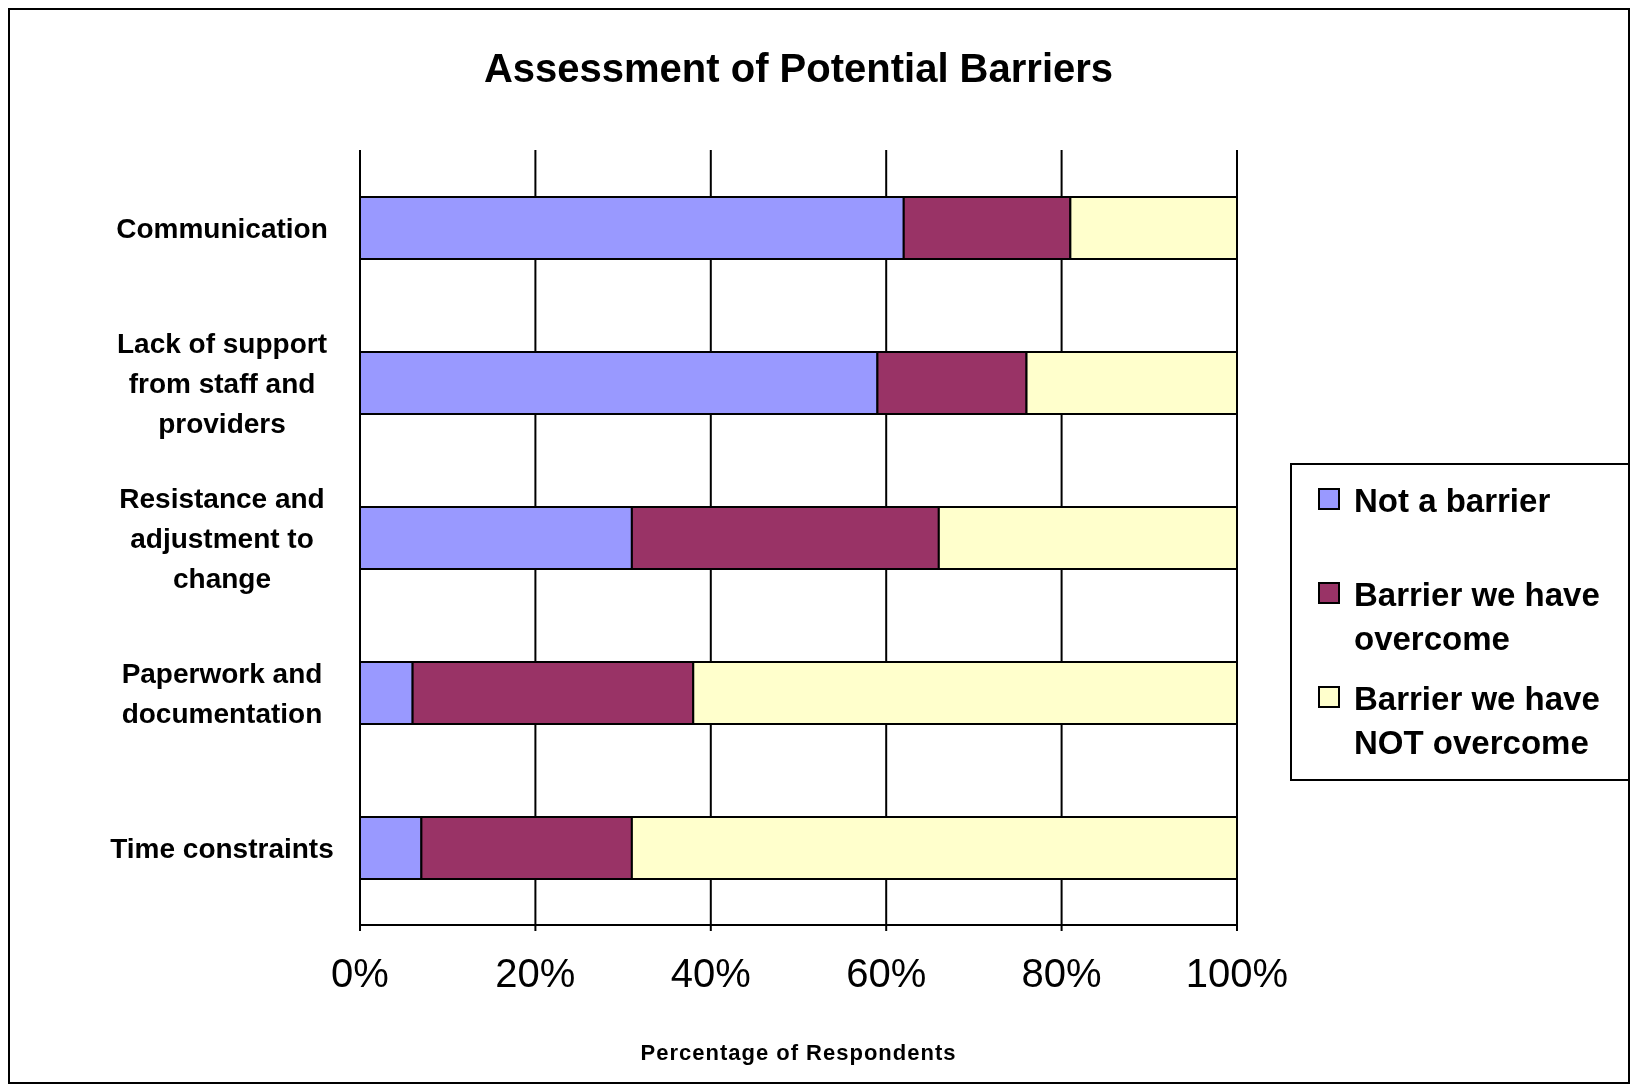 This screenshot has width=1631, height=1086. I want to click on legend-label: Not a barrier, so click(1453, 501).